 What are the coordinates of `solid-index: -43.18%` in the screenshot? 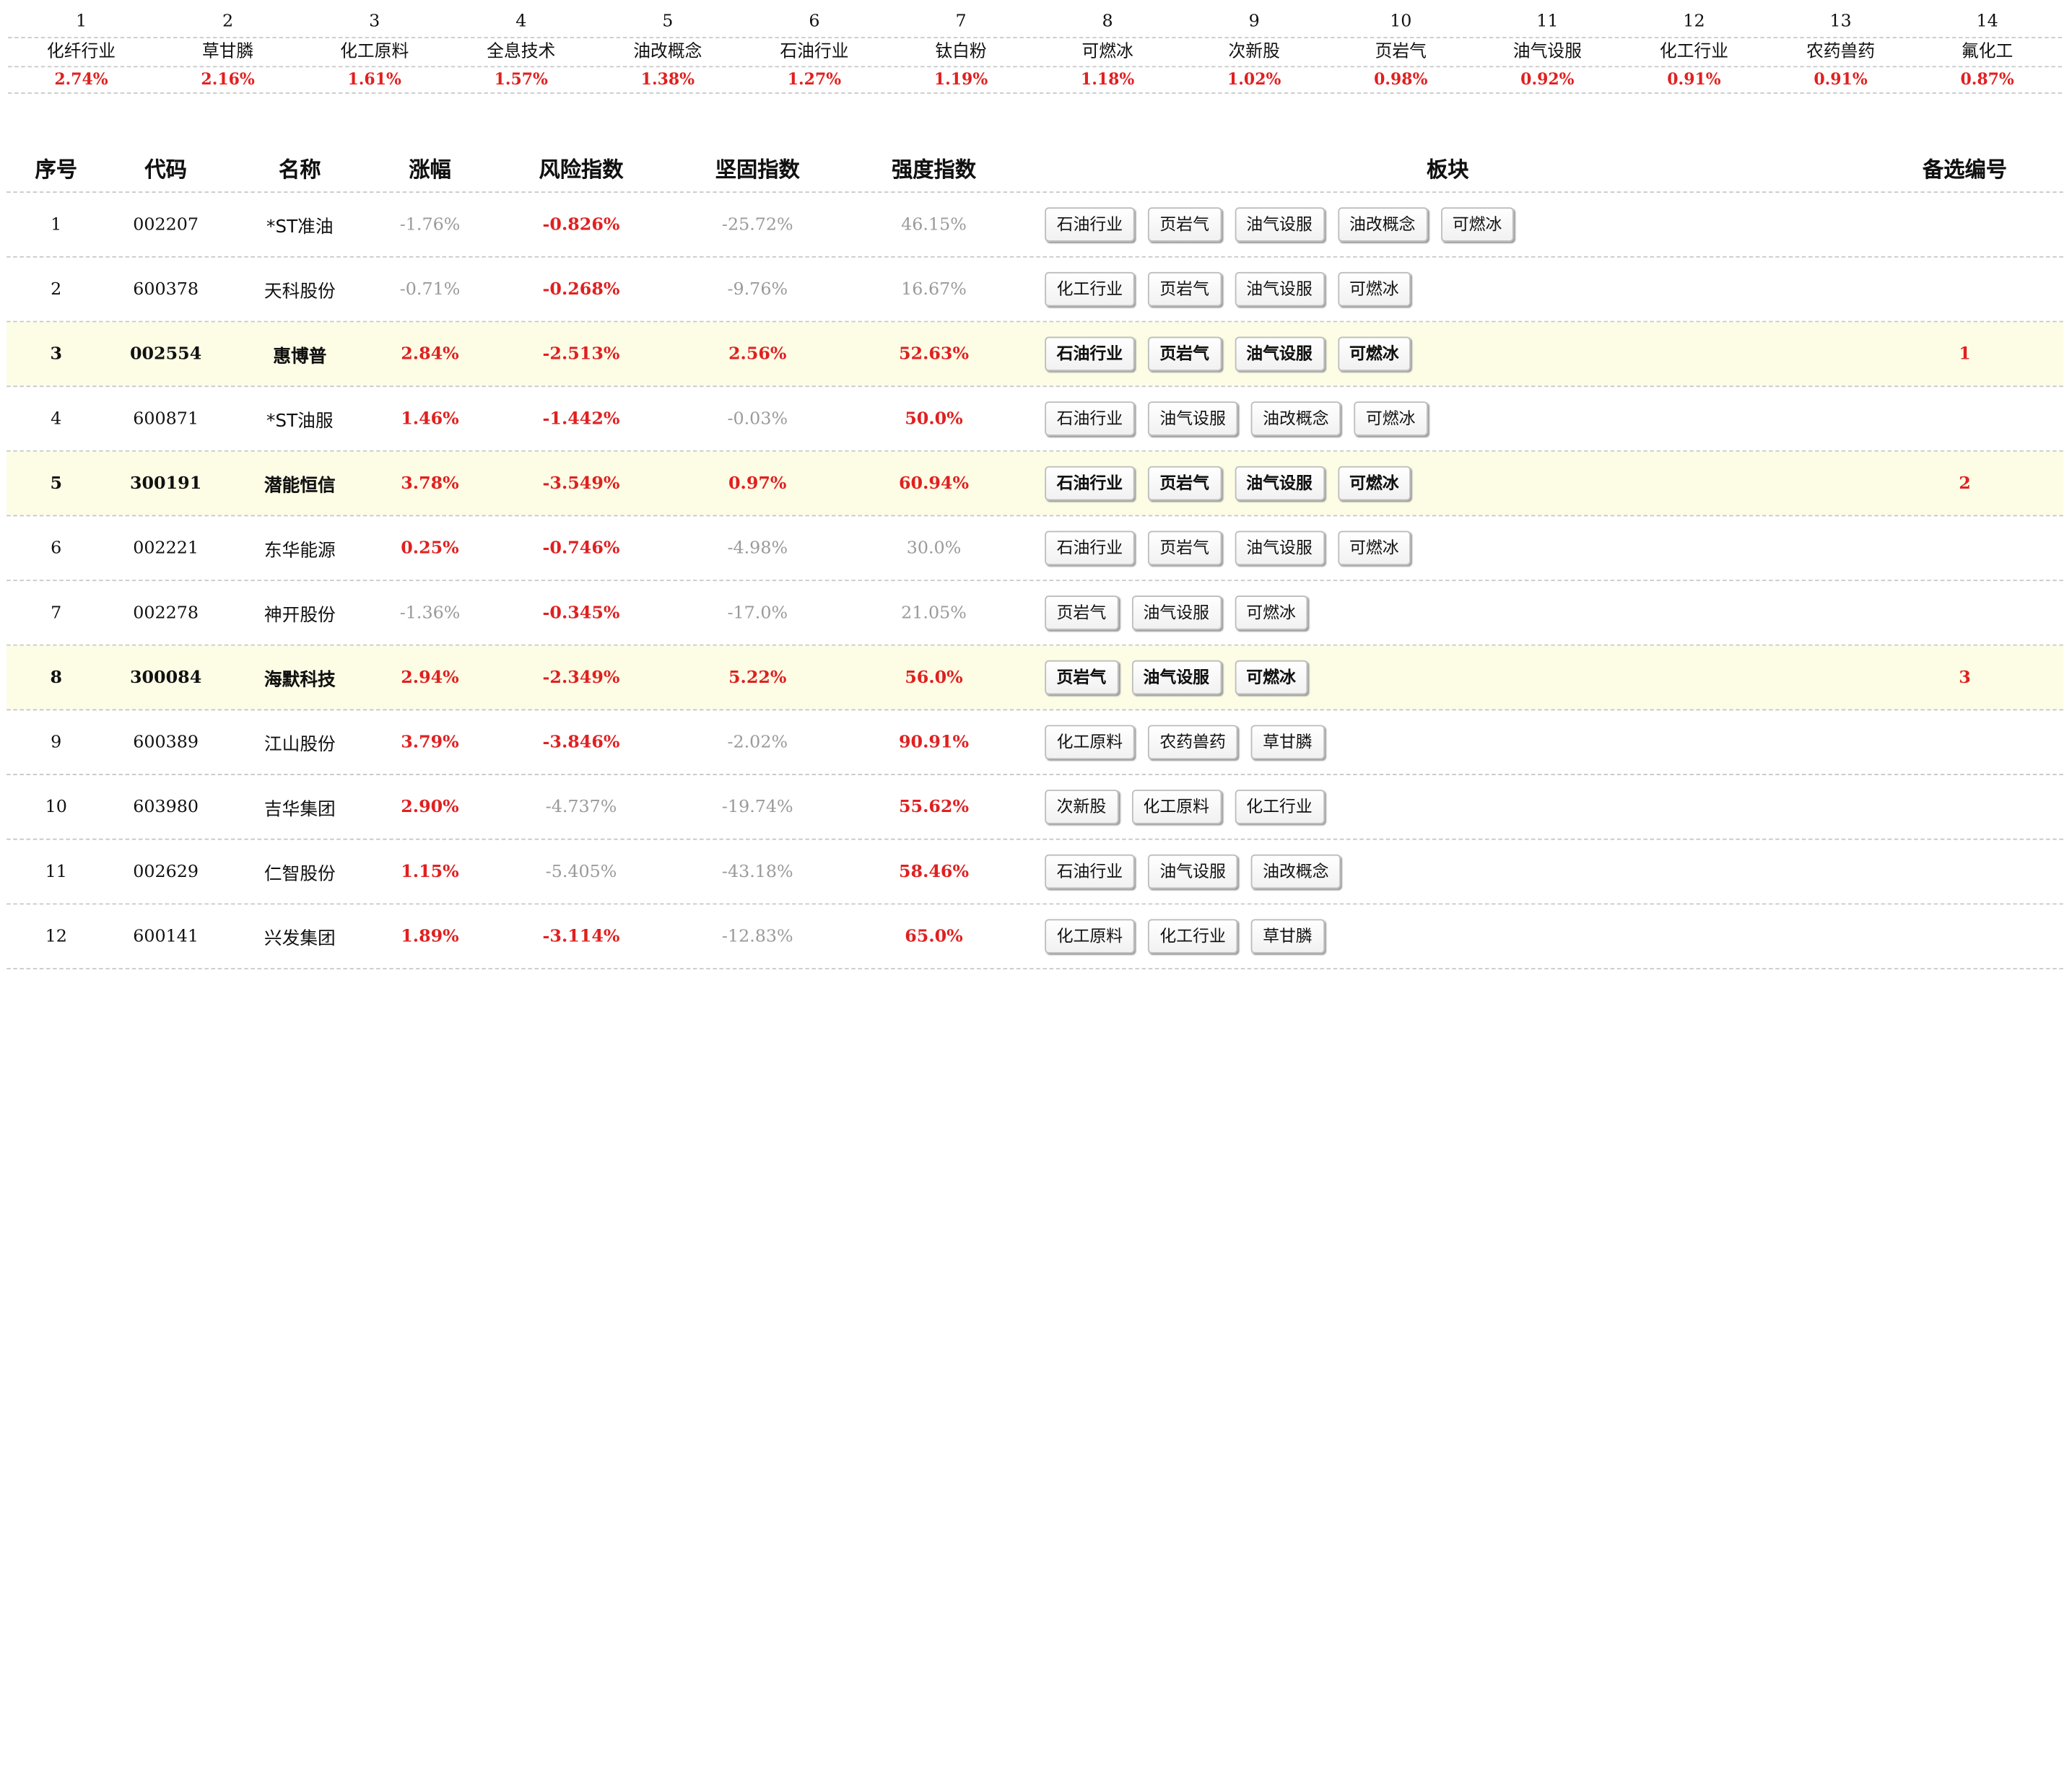 It's located at (757, 872).